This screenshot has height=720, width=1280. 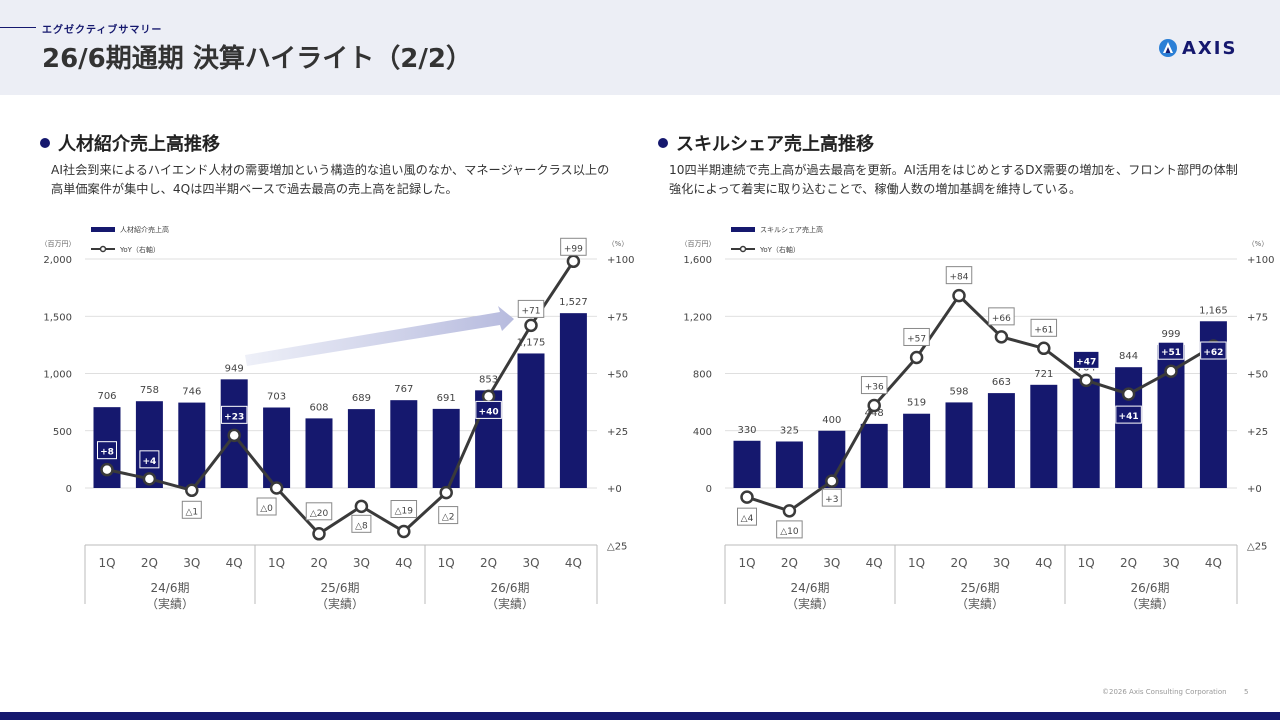 What do you see at coordinates (531, 311) in the screenshot?
I see `yoy-label: +71` at bounding box center [531, 311].